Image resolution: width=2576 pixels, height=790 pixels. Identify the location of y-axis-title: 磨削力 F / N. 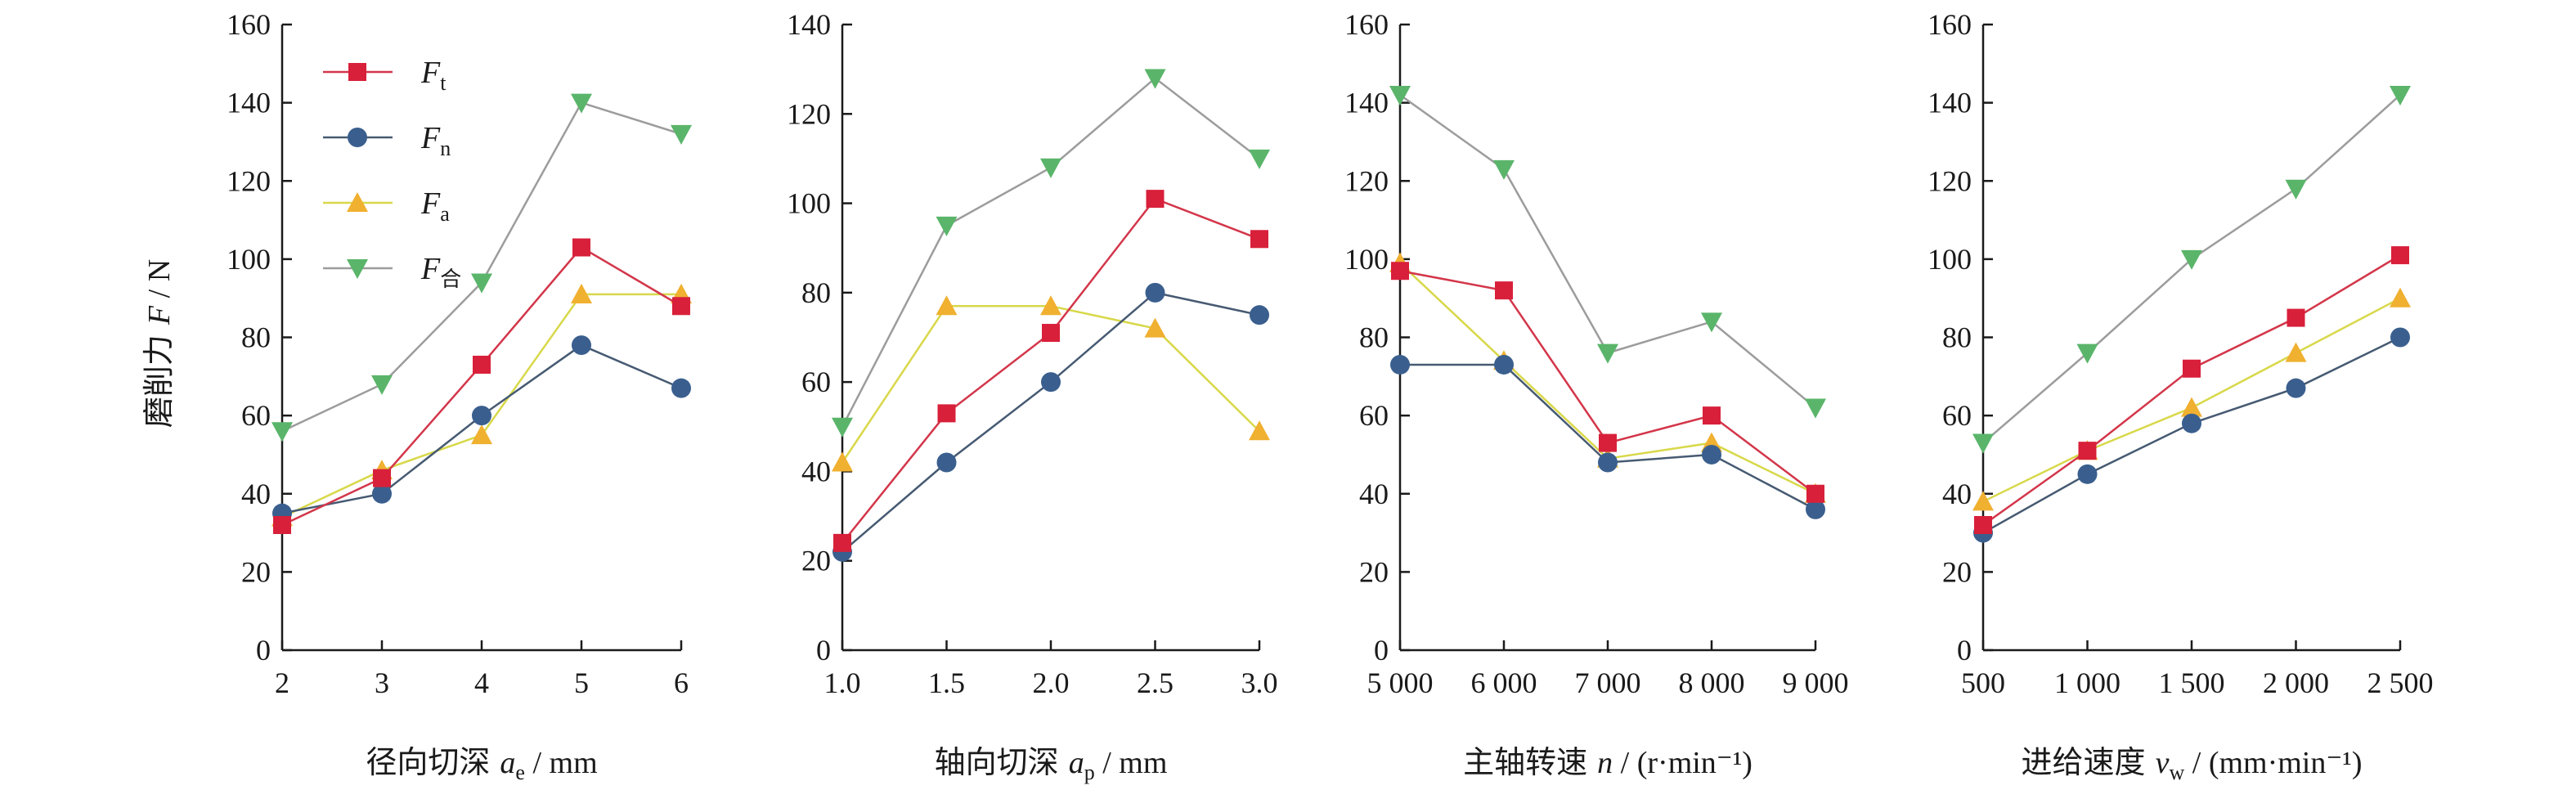
(159, 343).